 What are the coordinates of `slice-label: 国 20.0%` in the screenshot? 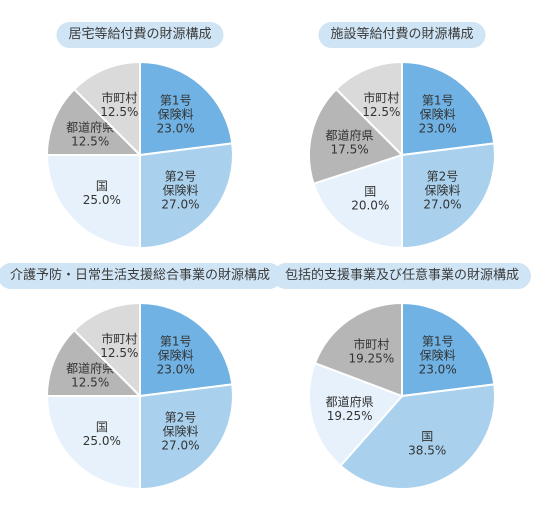 It's located at (370, 199).